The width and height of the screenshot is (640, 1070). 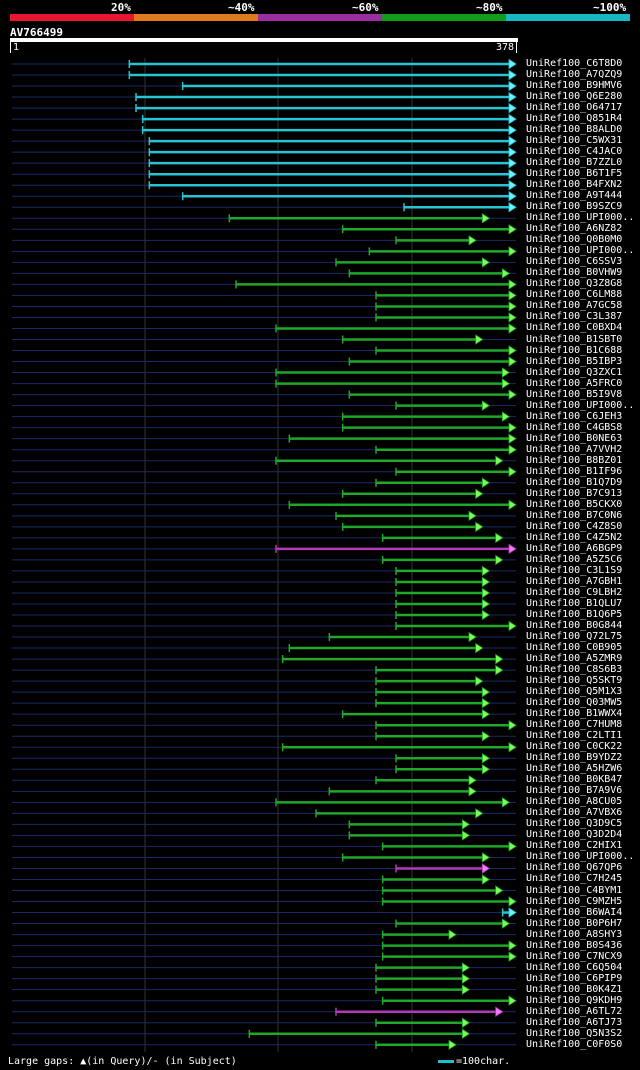 I want to click on hit-label: UniRef100_B1Q6P5, so click(x=574, y=614).